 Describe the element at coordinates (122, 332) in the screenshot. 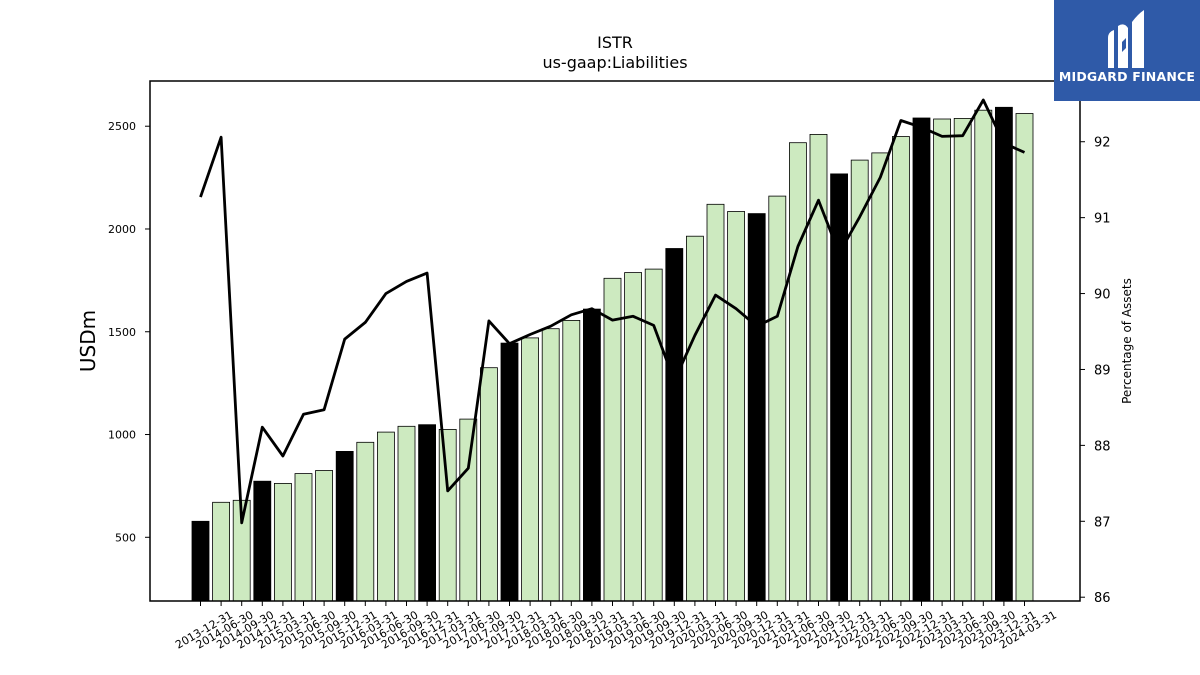

I see `y-tick-label: 1500` at that location.